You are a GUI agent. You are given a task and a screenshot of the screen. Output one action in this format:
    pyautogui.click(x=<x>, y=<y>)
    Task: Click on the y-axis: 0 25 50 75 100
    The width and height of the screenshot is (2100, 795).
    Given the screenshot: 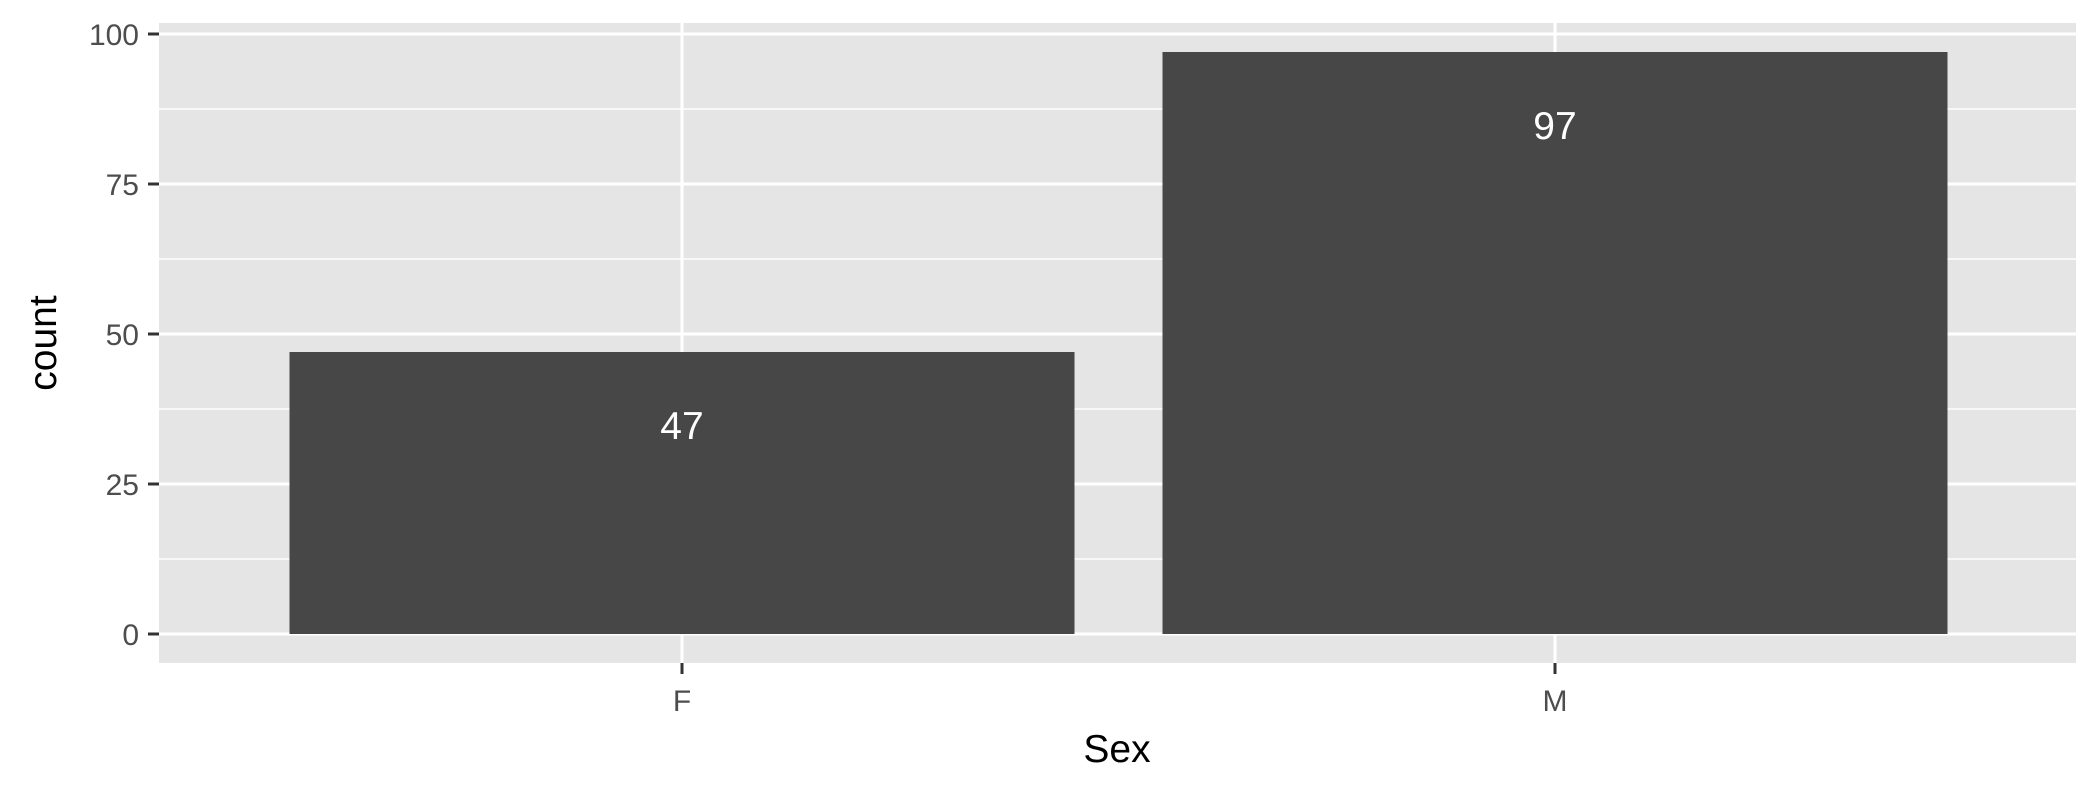 What is the action you would take?
    pyautogui.click(x=124, y=335)
    